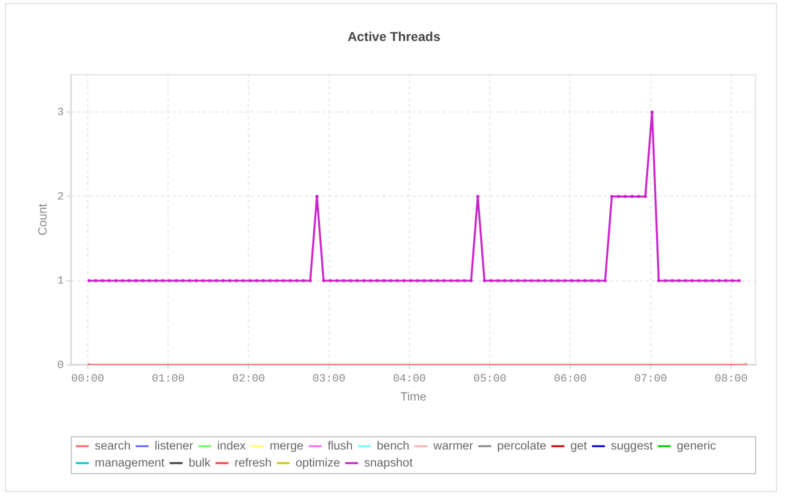 Image resolution: width=800 pixels, height=500 pixels. I want to click on legend-label: merge, so click(287, 445).